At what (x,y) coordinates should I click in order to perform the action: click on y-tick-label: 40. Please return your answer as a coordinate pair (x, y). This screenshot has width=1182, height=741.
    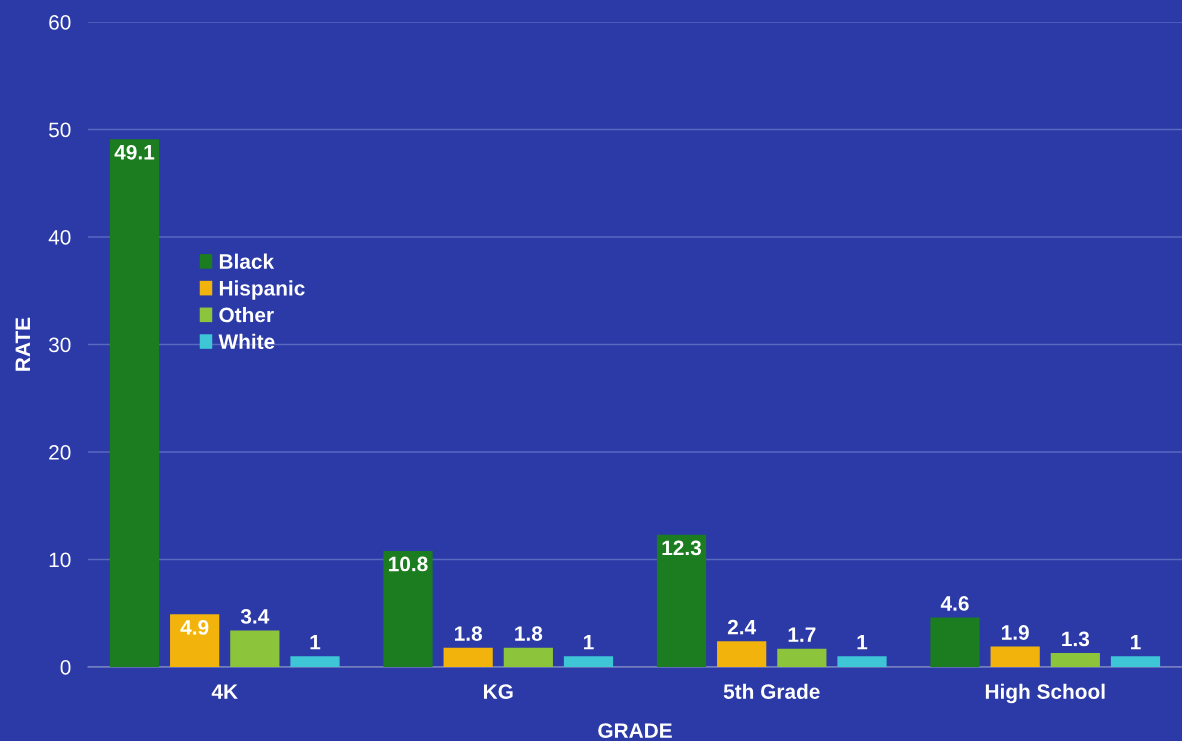
    Looking at the image, I should click on (59, 237).